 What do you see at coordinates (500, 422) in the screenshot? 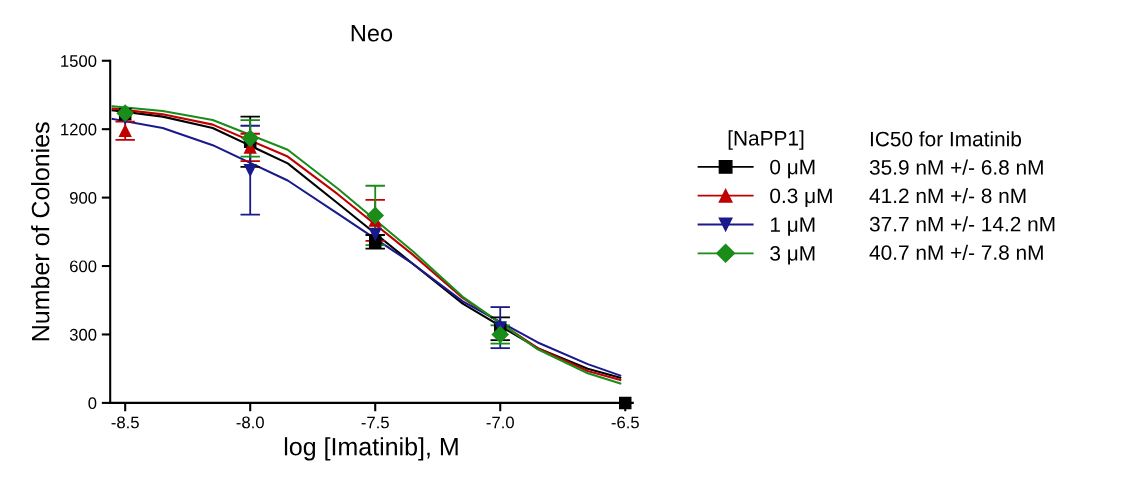
I see `x-tick-label: -7.0` at bounding box center [500, 422].